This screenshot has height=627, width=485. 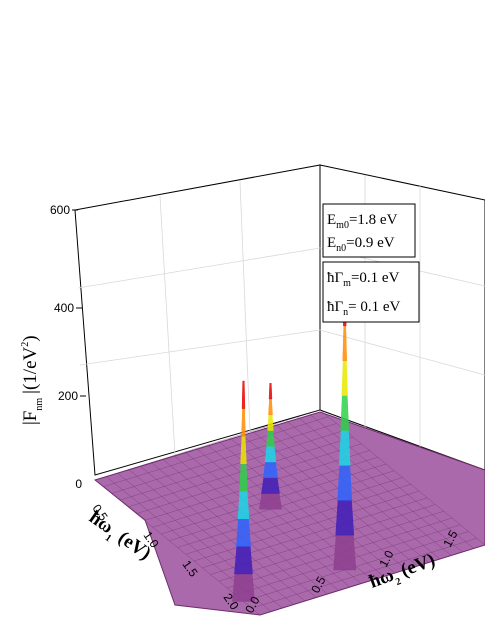 I want to click on param-gamma-n: ħΓn= 0.1 eV, so click(x=364, y=308).